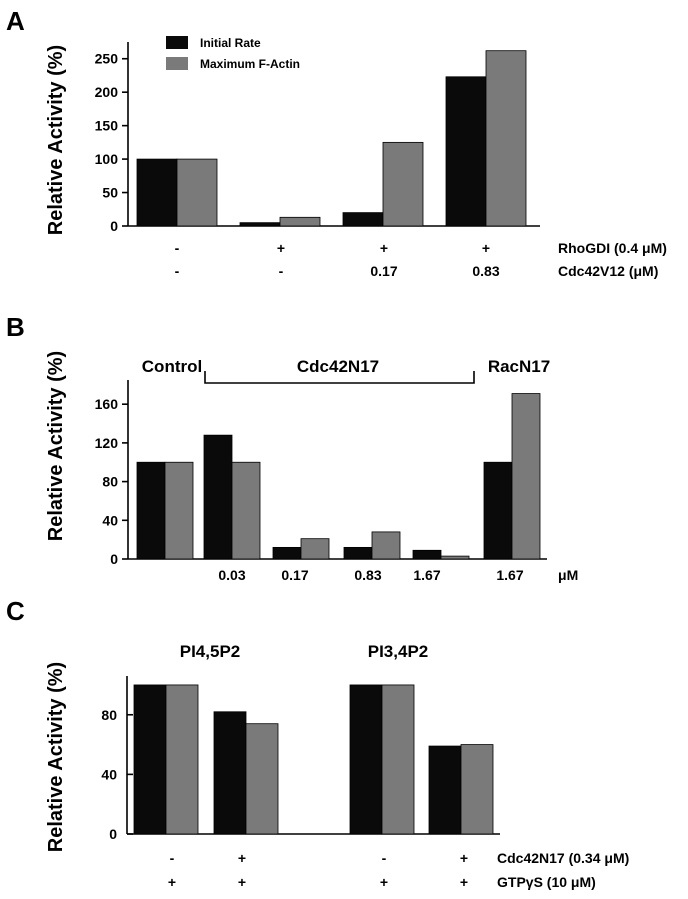 Image resolution: width=688 pixels, height=899 pixels. What do you see at coordinates (15, 611) in the screenshot?
I see `panel-letter-c: C` at bounding box center [15, 611].